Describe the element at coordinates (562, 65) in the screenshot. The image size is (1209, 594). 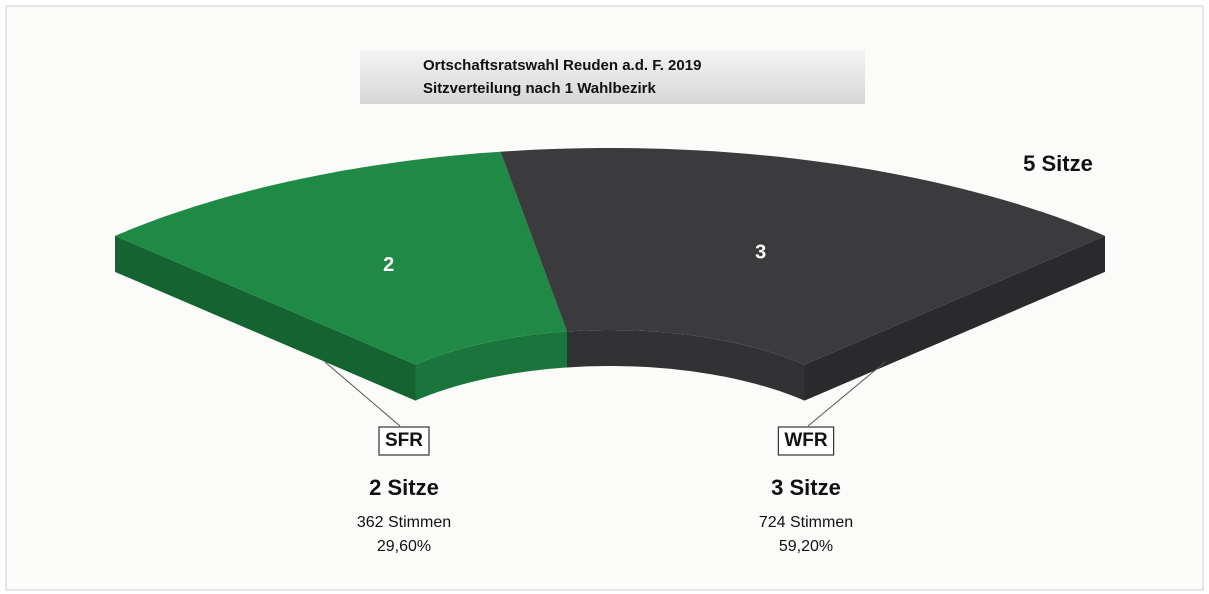
I see `chart-title: Ortschaftsratswahl Reuden a.d. F. 2019` at that location.